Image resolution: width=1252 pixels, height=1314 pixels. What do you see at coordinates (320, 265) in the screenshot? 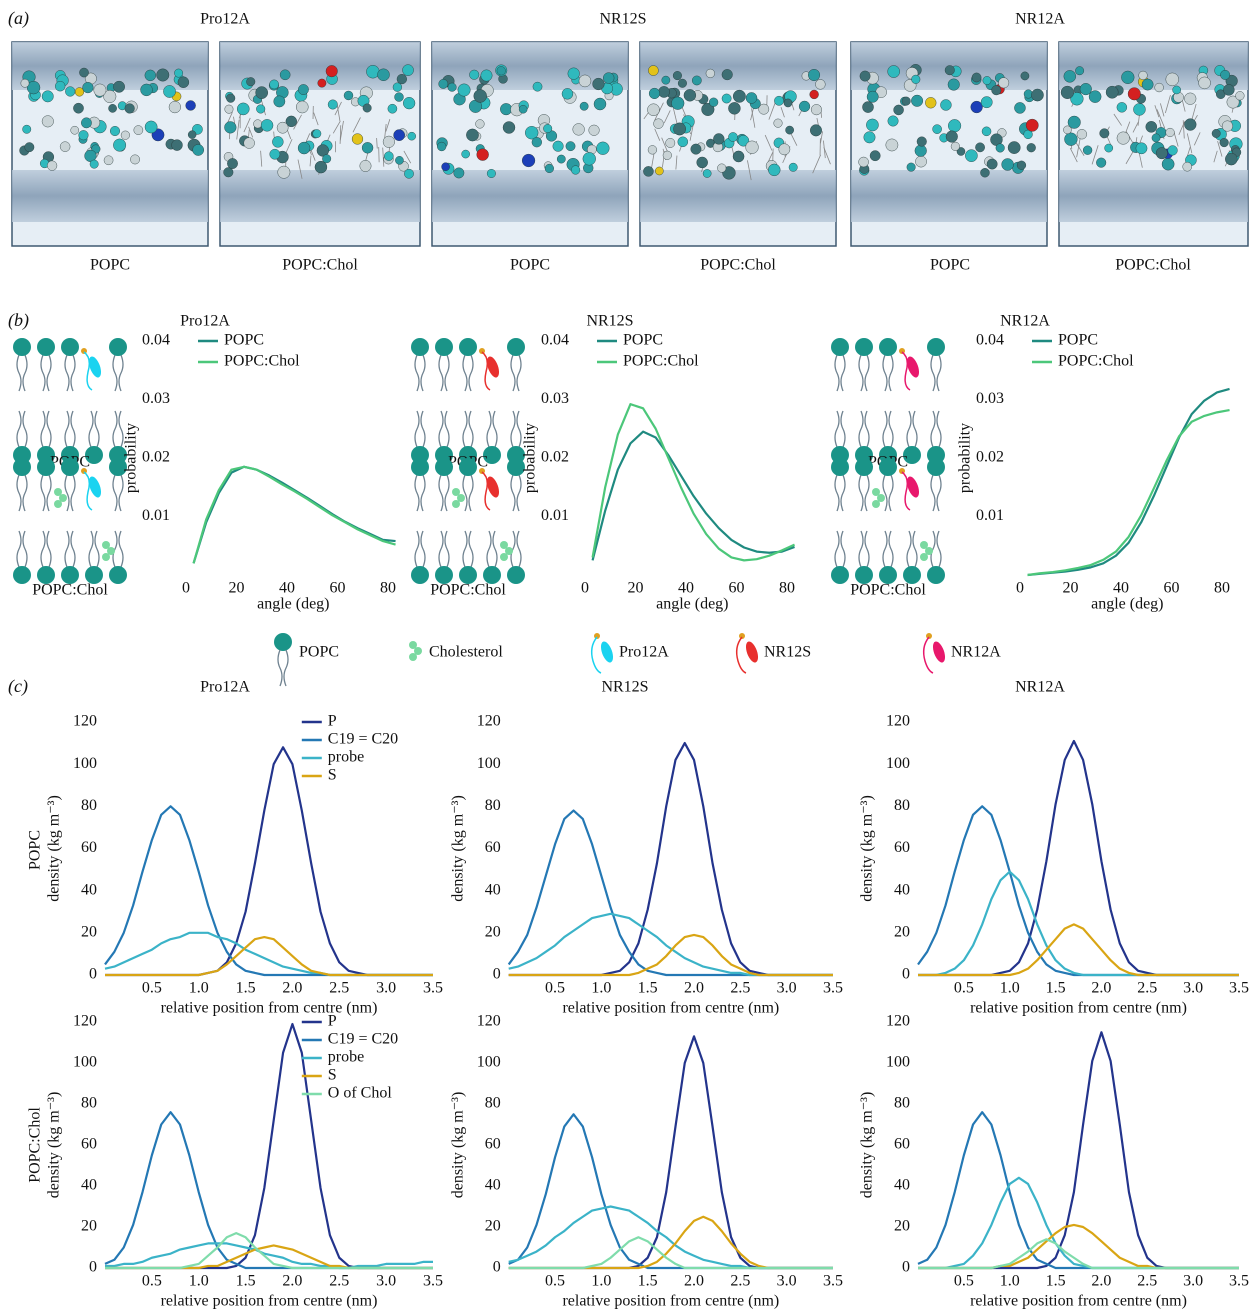
I see `snapshot-caption: POPC:Chol` at bounding box center [320, 265].